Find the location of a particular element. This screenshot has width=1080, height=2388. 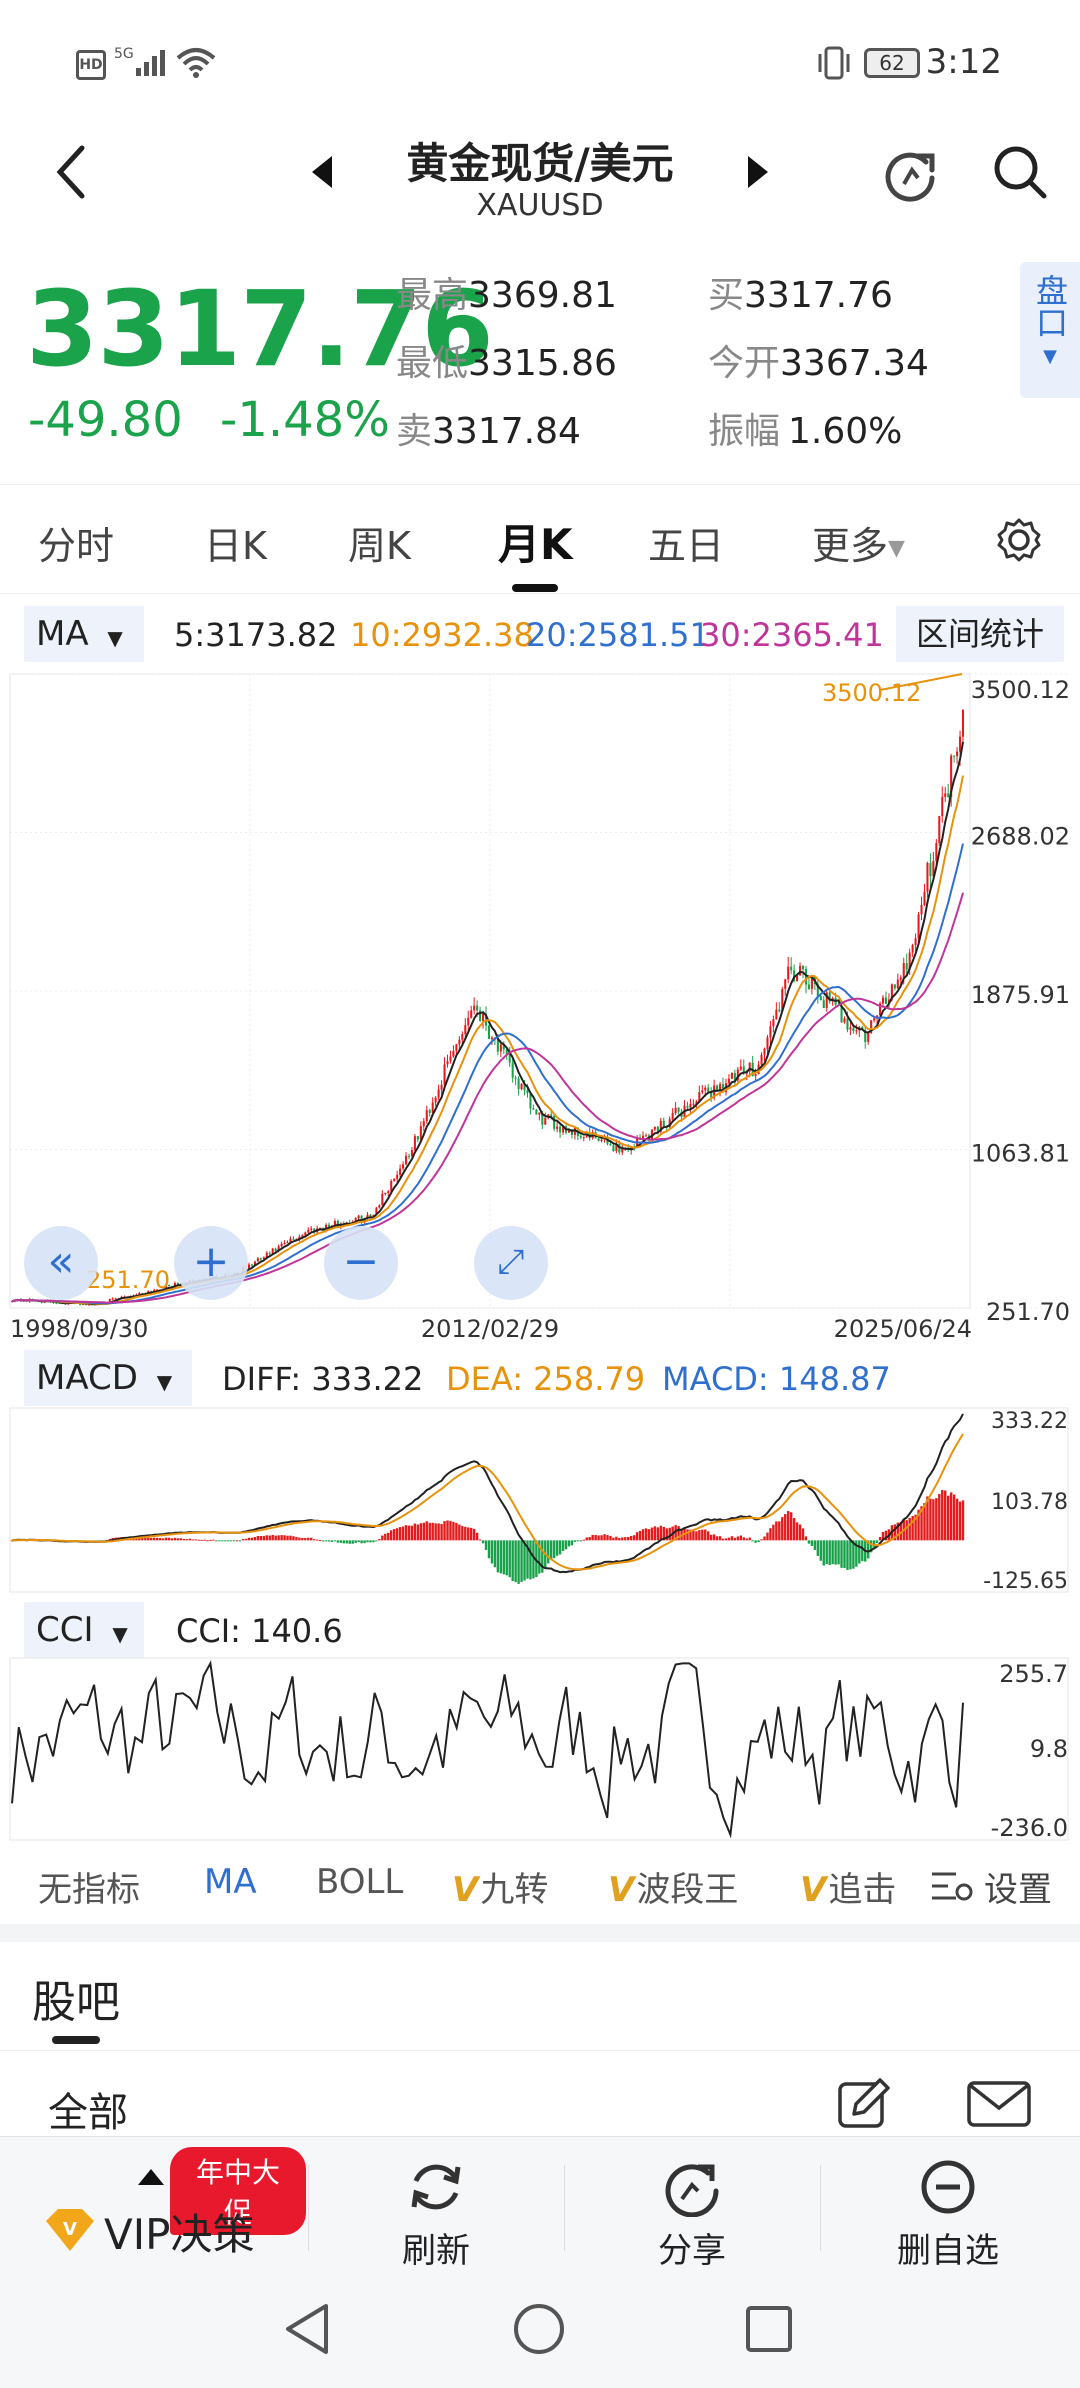

scroll-left-button: « is located at coordinates (61, 1263).